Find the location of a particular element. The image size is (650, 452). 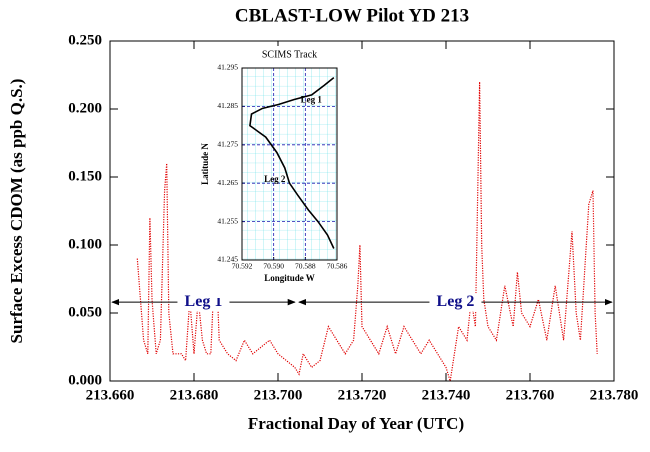

x-tick-label: 70.588 is located at coordinates (305, 266).